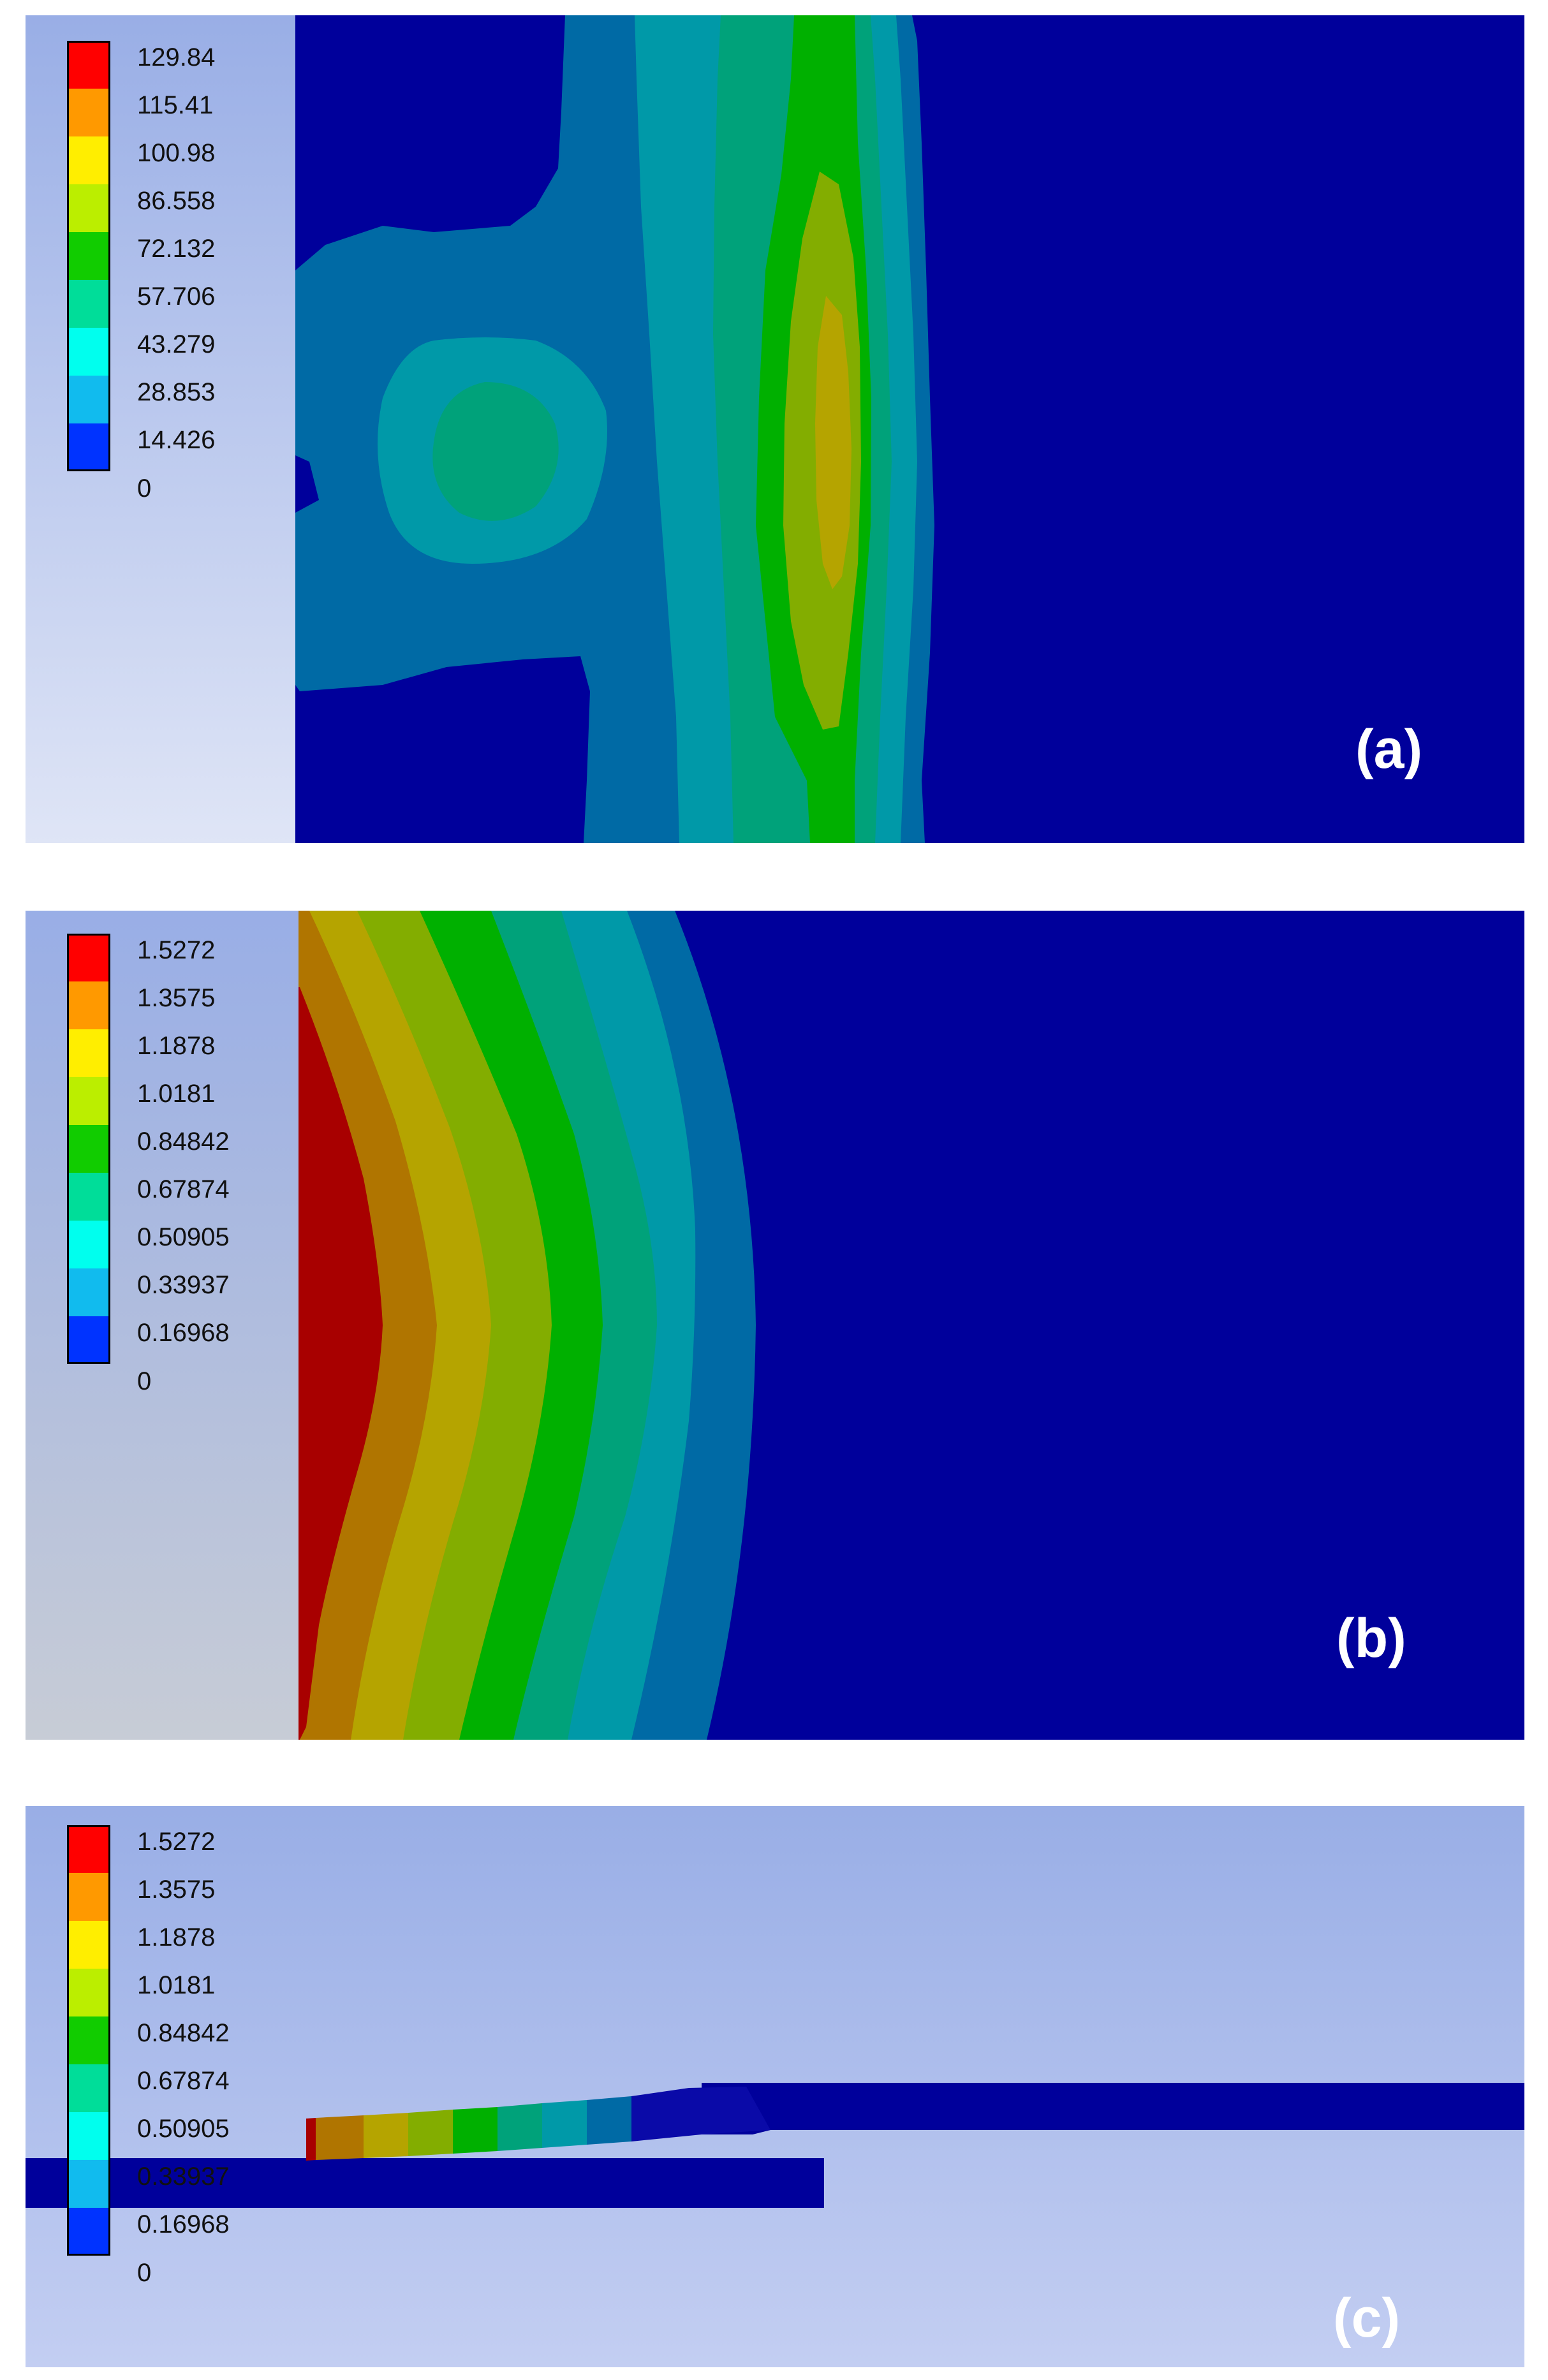 The image size is (1548, 2380). Describe the element at coordinates (176, 297) in the screenshot. I see `legend-value: 57.706` at that location.